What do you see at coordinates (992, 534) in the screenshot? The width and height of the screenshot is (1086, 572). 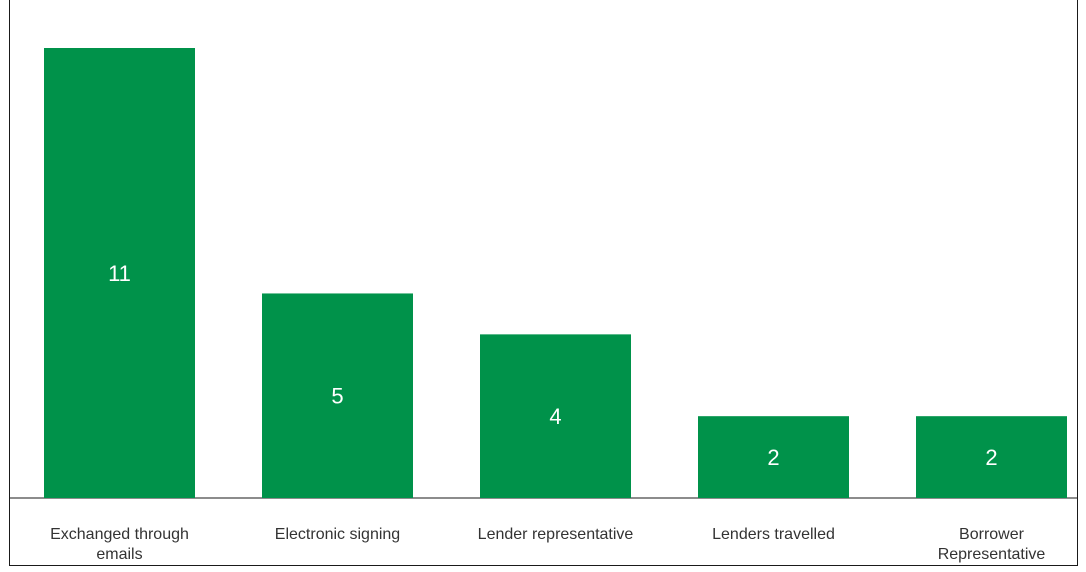 I see `category-label-line: Borrower` at bounding box center [992, 534].